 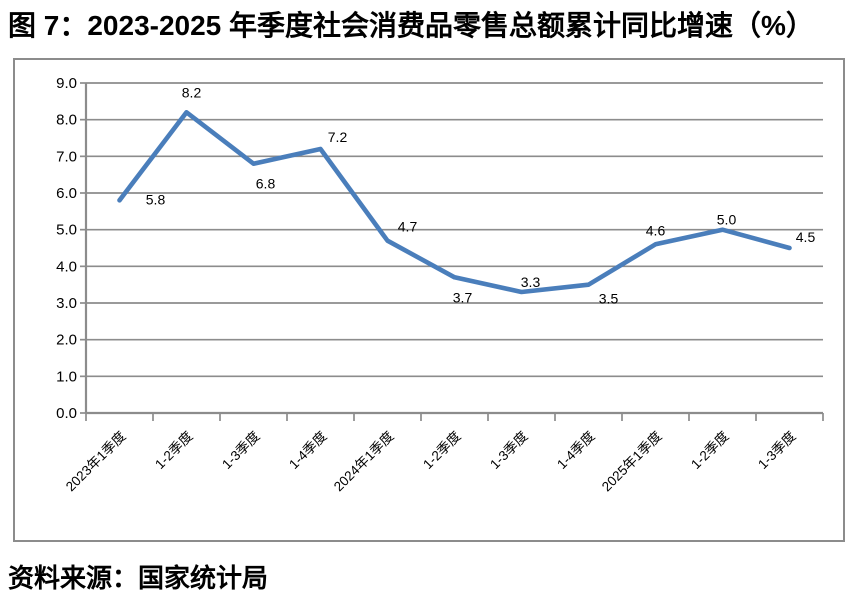 What do you see at coordinates (66, 83) in the screenshot?
I see `y-tick-label: 9.0` at bounding box center [66, 83].